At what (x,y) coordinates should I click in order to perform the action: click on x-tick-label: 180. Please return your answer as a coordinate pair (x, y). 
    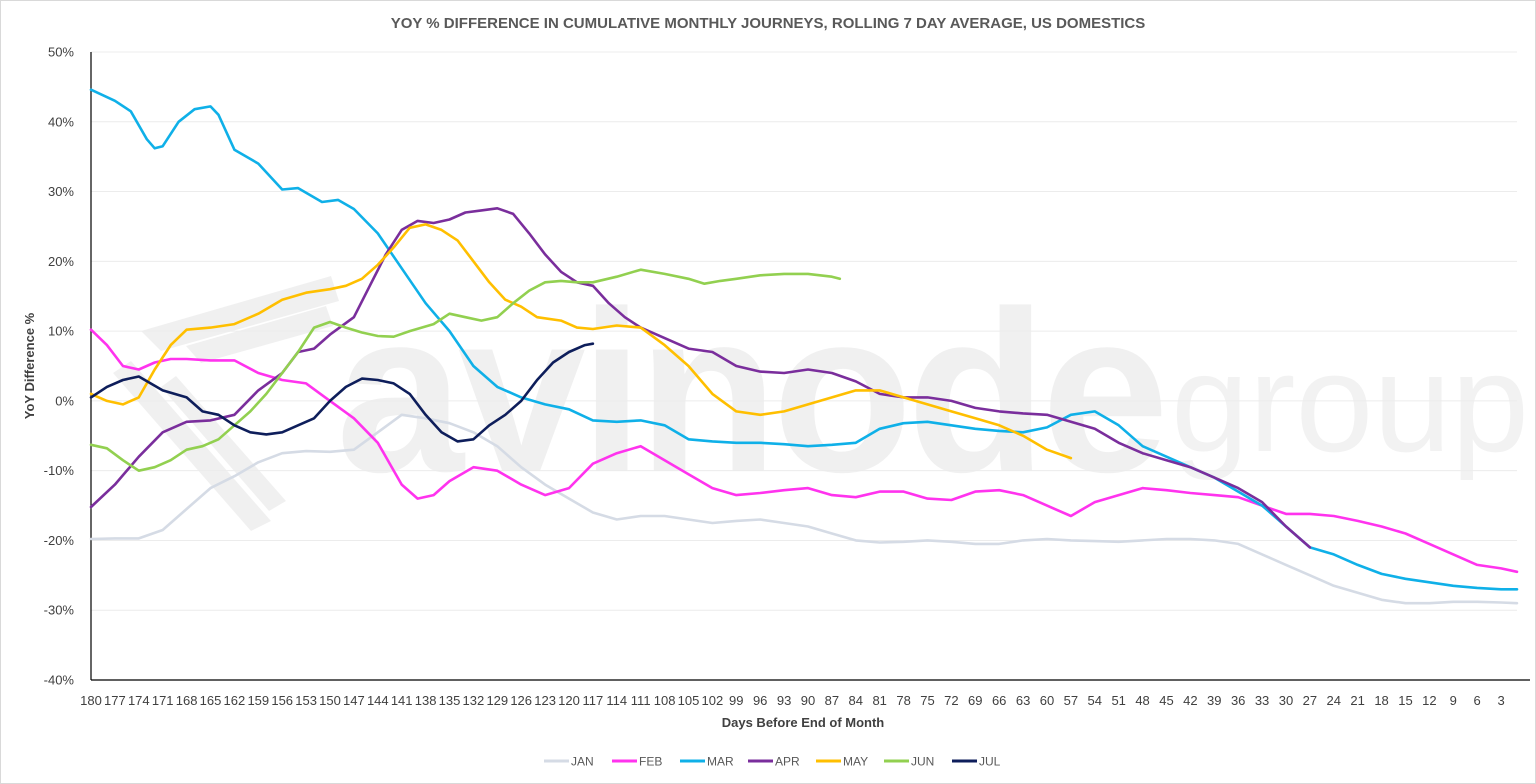
    Looking at the image, I should click on (91, 700).